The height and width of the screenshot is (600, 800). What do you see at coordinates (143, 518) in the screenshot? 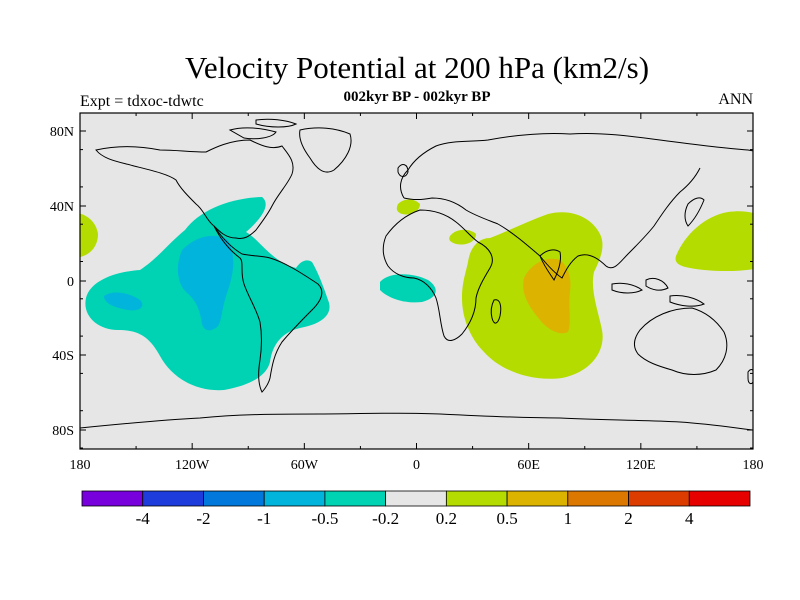
I see `colorbar-tick-label: -4` at bounding box center [143, 518].